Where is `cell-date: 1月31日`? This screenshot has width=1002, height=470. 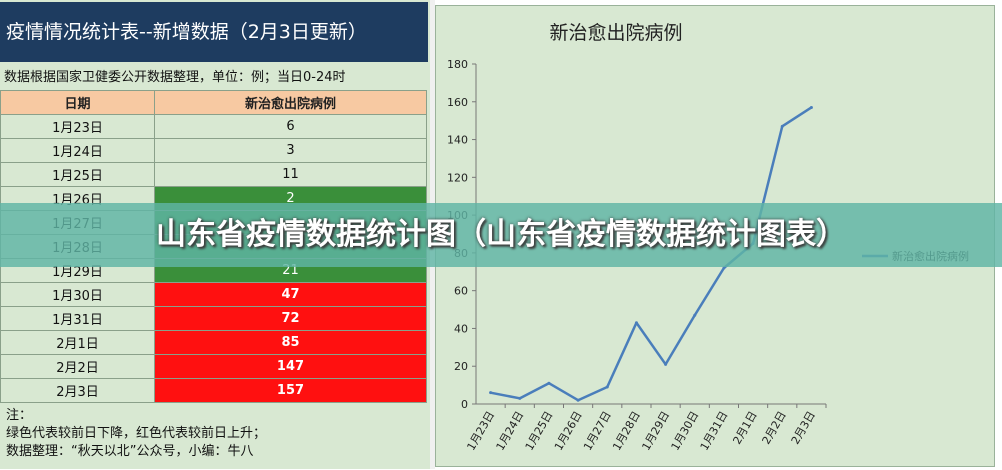 cell-date: 1月31日 is located at coordinates (77, 318).